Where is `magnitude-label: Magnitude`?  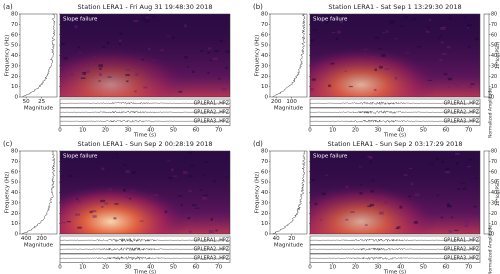 magnitude-label: Magnitude is located at coordinates (289, 109).